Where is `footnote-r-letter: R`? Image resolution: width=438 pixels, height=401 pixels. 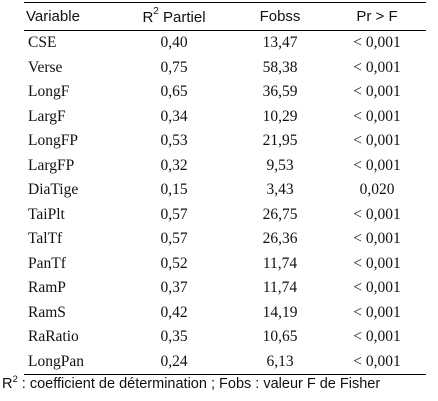 footnote-r-letter: R is located at coordinates (7, 383).